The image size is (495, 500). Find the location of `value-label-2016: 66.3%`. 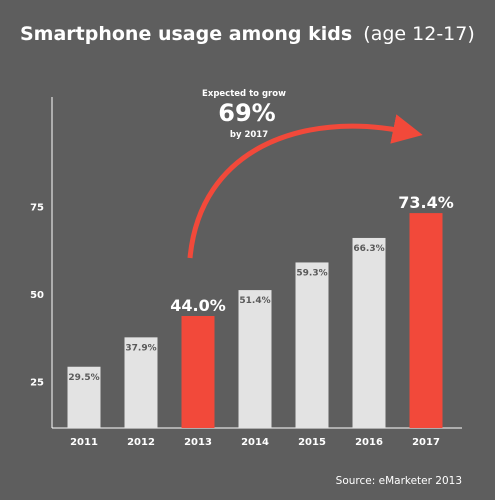

value-label-2016: 66.3% is located at coordinates (368, 249).